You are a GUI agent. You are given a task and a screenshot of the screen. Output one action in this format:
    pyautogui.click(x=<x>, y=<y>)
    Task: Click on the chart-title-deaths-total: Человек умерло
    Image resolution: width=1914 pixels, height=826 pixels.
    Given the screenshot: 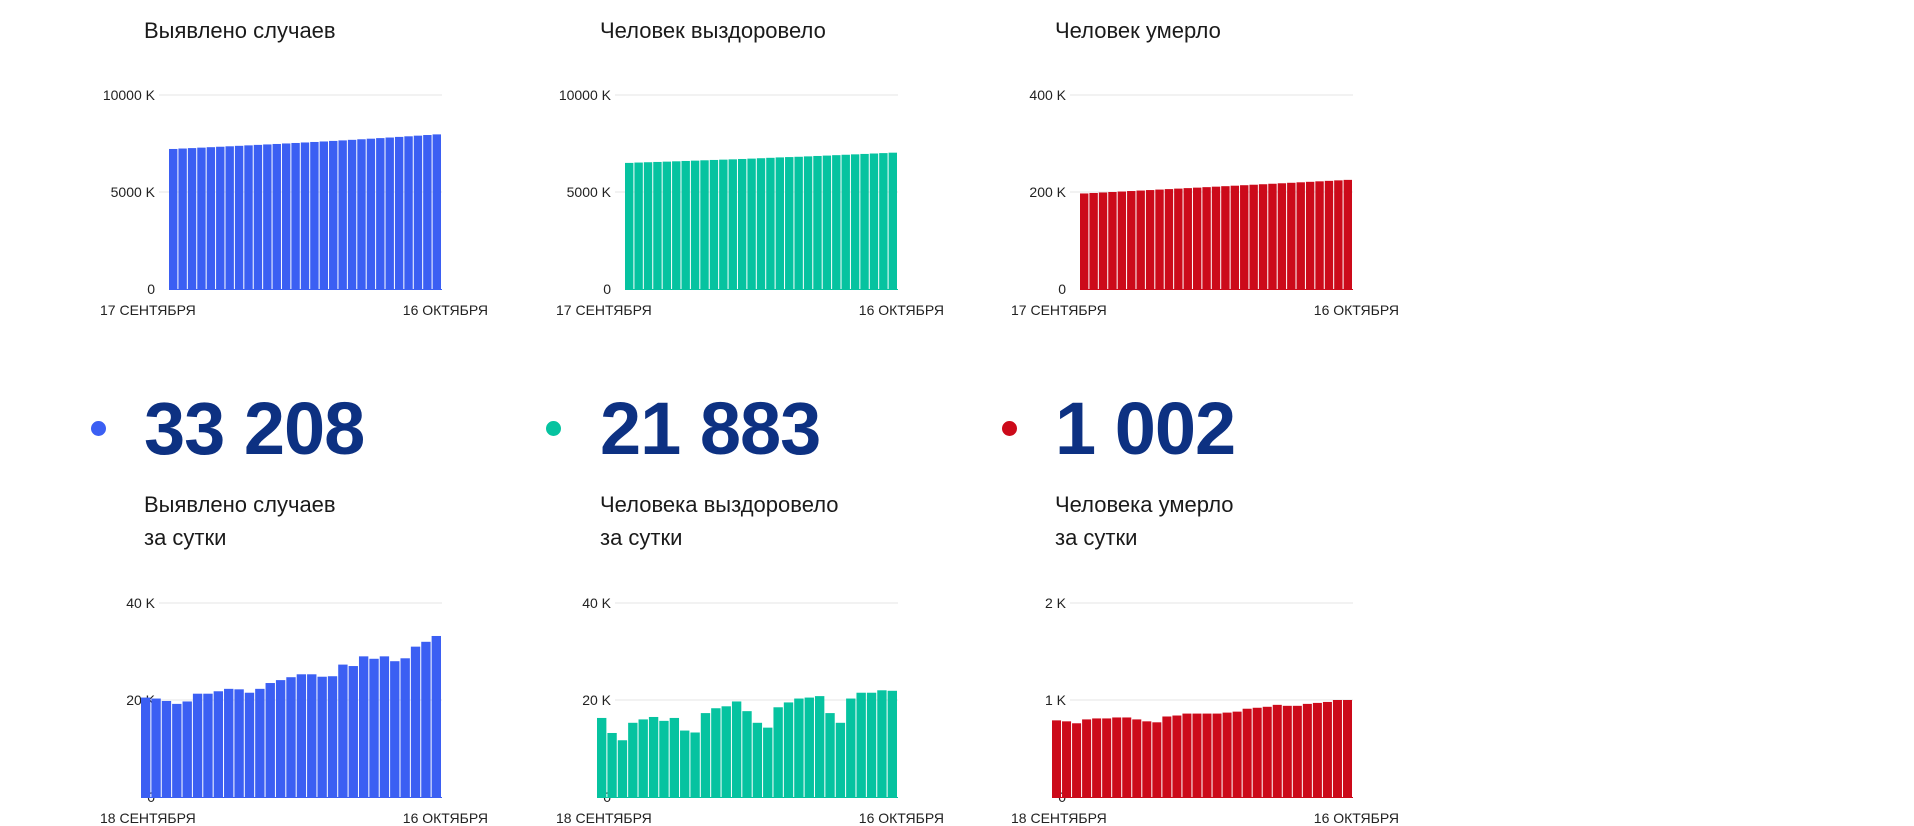 What is the action you would take?
    pyautogui.click(x=1138, y=30)
    